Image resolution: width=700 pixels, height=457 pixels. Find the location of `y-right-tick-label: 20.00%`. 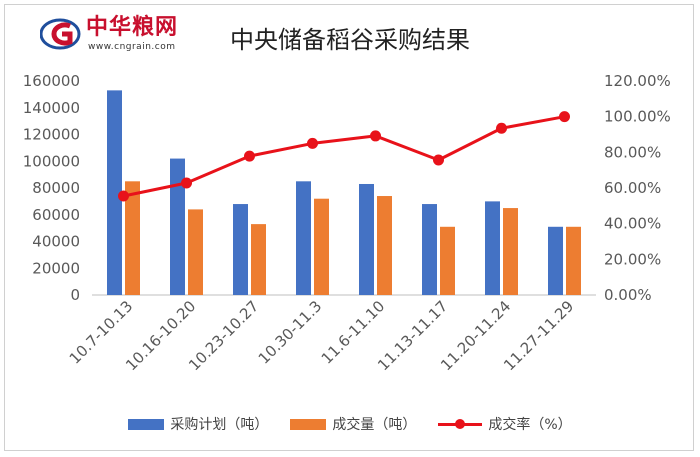

y-right-tick-label: 20.00% is located at coordinates (632, 259).